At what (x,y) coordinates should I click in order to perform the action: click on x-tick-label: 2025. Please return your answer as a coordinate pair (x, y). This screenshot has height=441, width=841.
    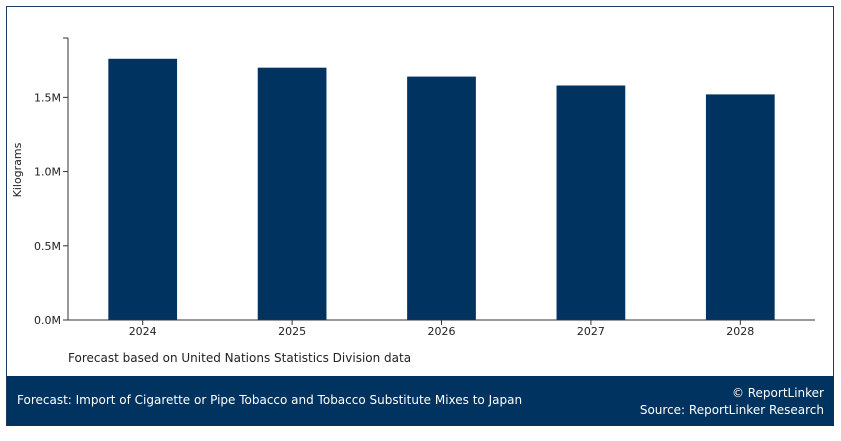
    Looking at the image, I should click on (292, 331).